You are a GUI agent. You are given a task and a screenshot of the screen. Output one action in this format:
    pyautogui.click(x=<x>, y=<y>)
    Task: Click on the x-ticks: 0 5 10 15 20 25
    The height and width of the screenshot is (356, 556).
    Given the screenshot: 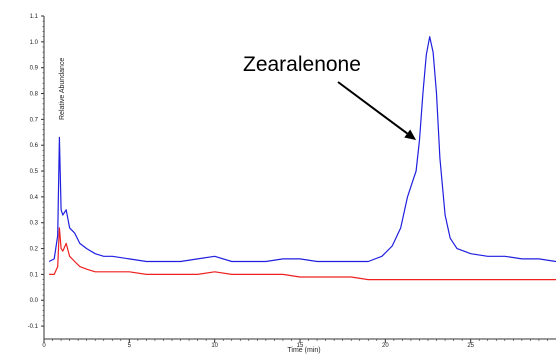 What is the action you would take?
    pyautogui.click(x=295, y=344)
    